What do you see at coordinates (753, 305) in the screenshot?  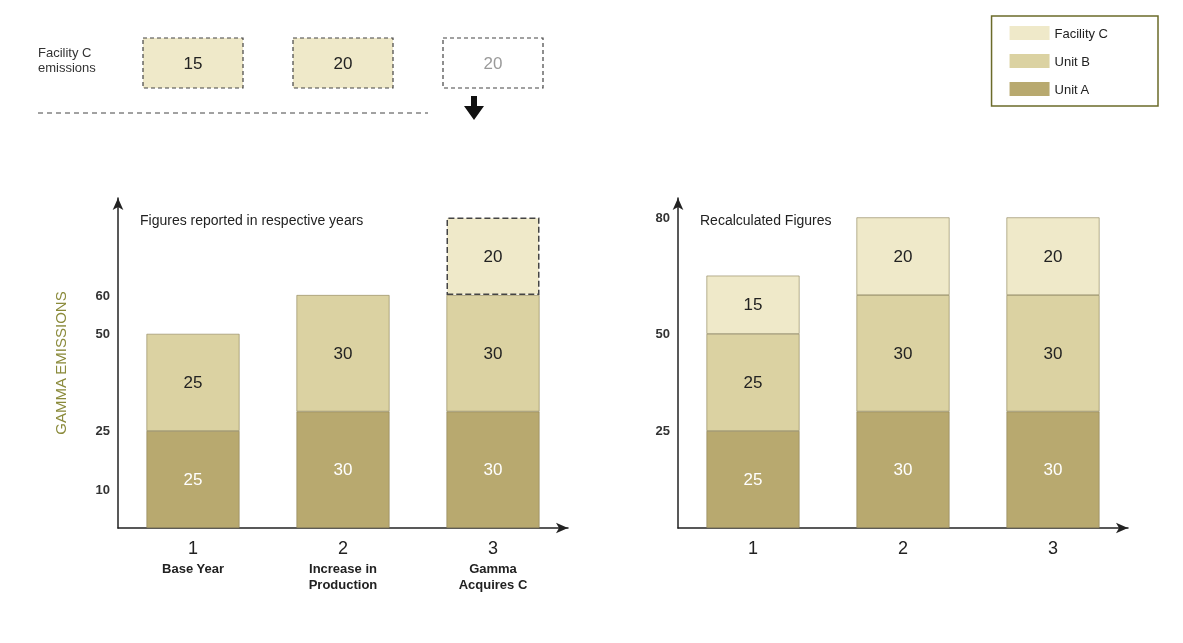 I see `data-label: 15` at bounding box center [753, 305].